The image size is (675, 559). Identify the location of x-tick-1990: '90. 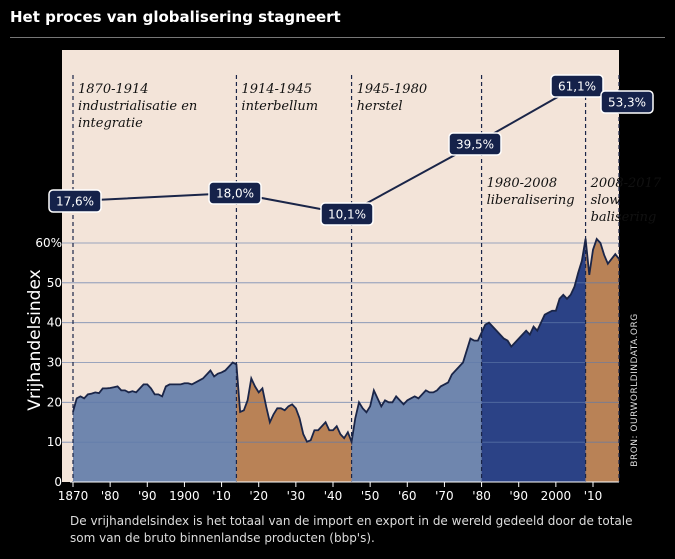
(518, 496).